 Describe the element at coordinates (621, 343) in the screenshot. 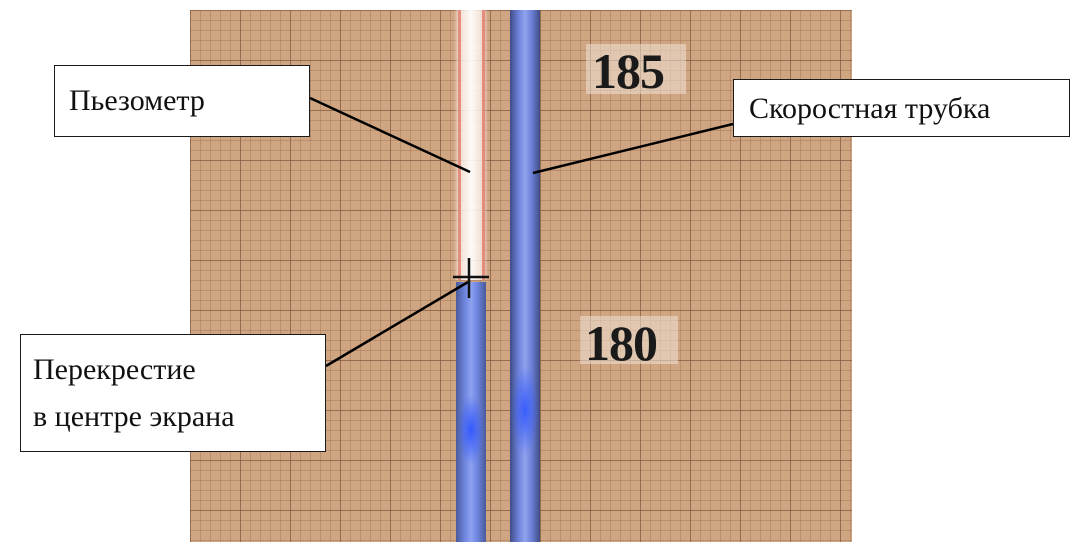

I see `scale-mark-180: 180` at that location.